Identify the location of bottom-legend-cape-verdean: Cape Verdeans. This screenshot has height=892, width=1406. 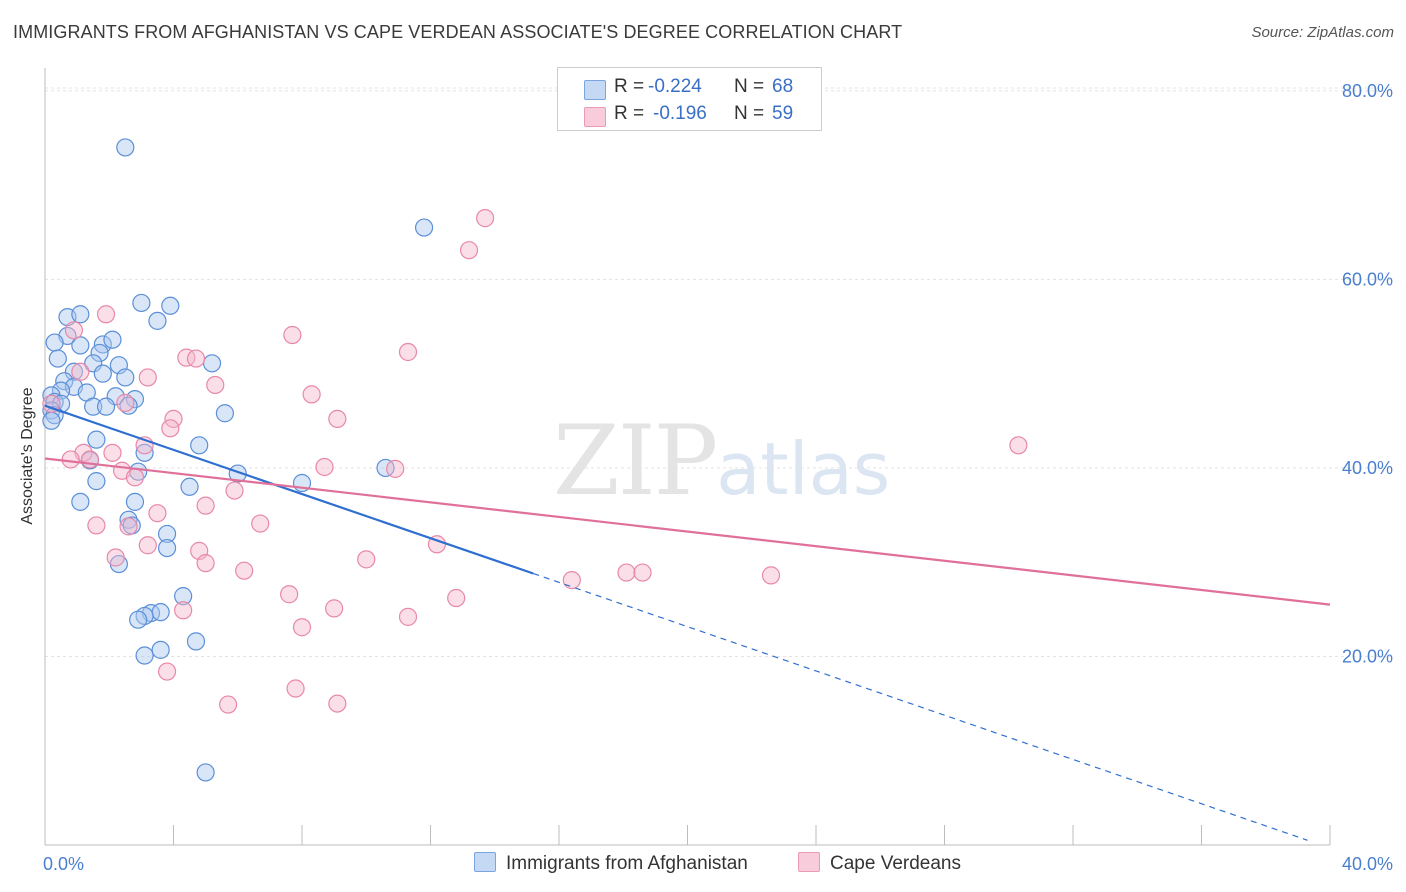
(879, 863).